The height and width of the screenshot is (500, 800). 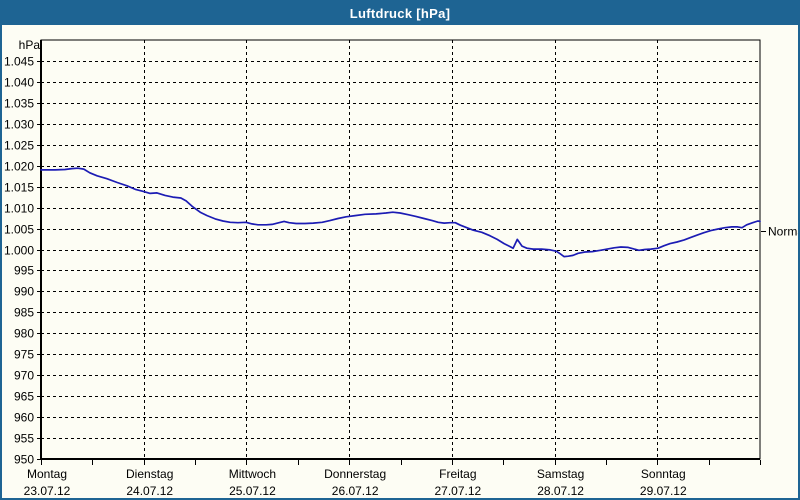 I want to click on day-weekday-label: Dienstag, so click(x=149, y=474).